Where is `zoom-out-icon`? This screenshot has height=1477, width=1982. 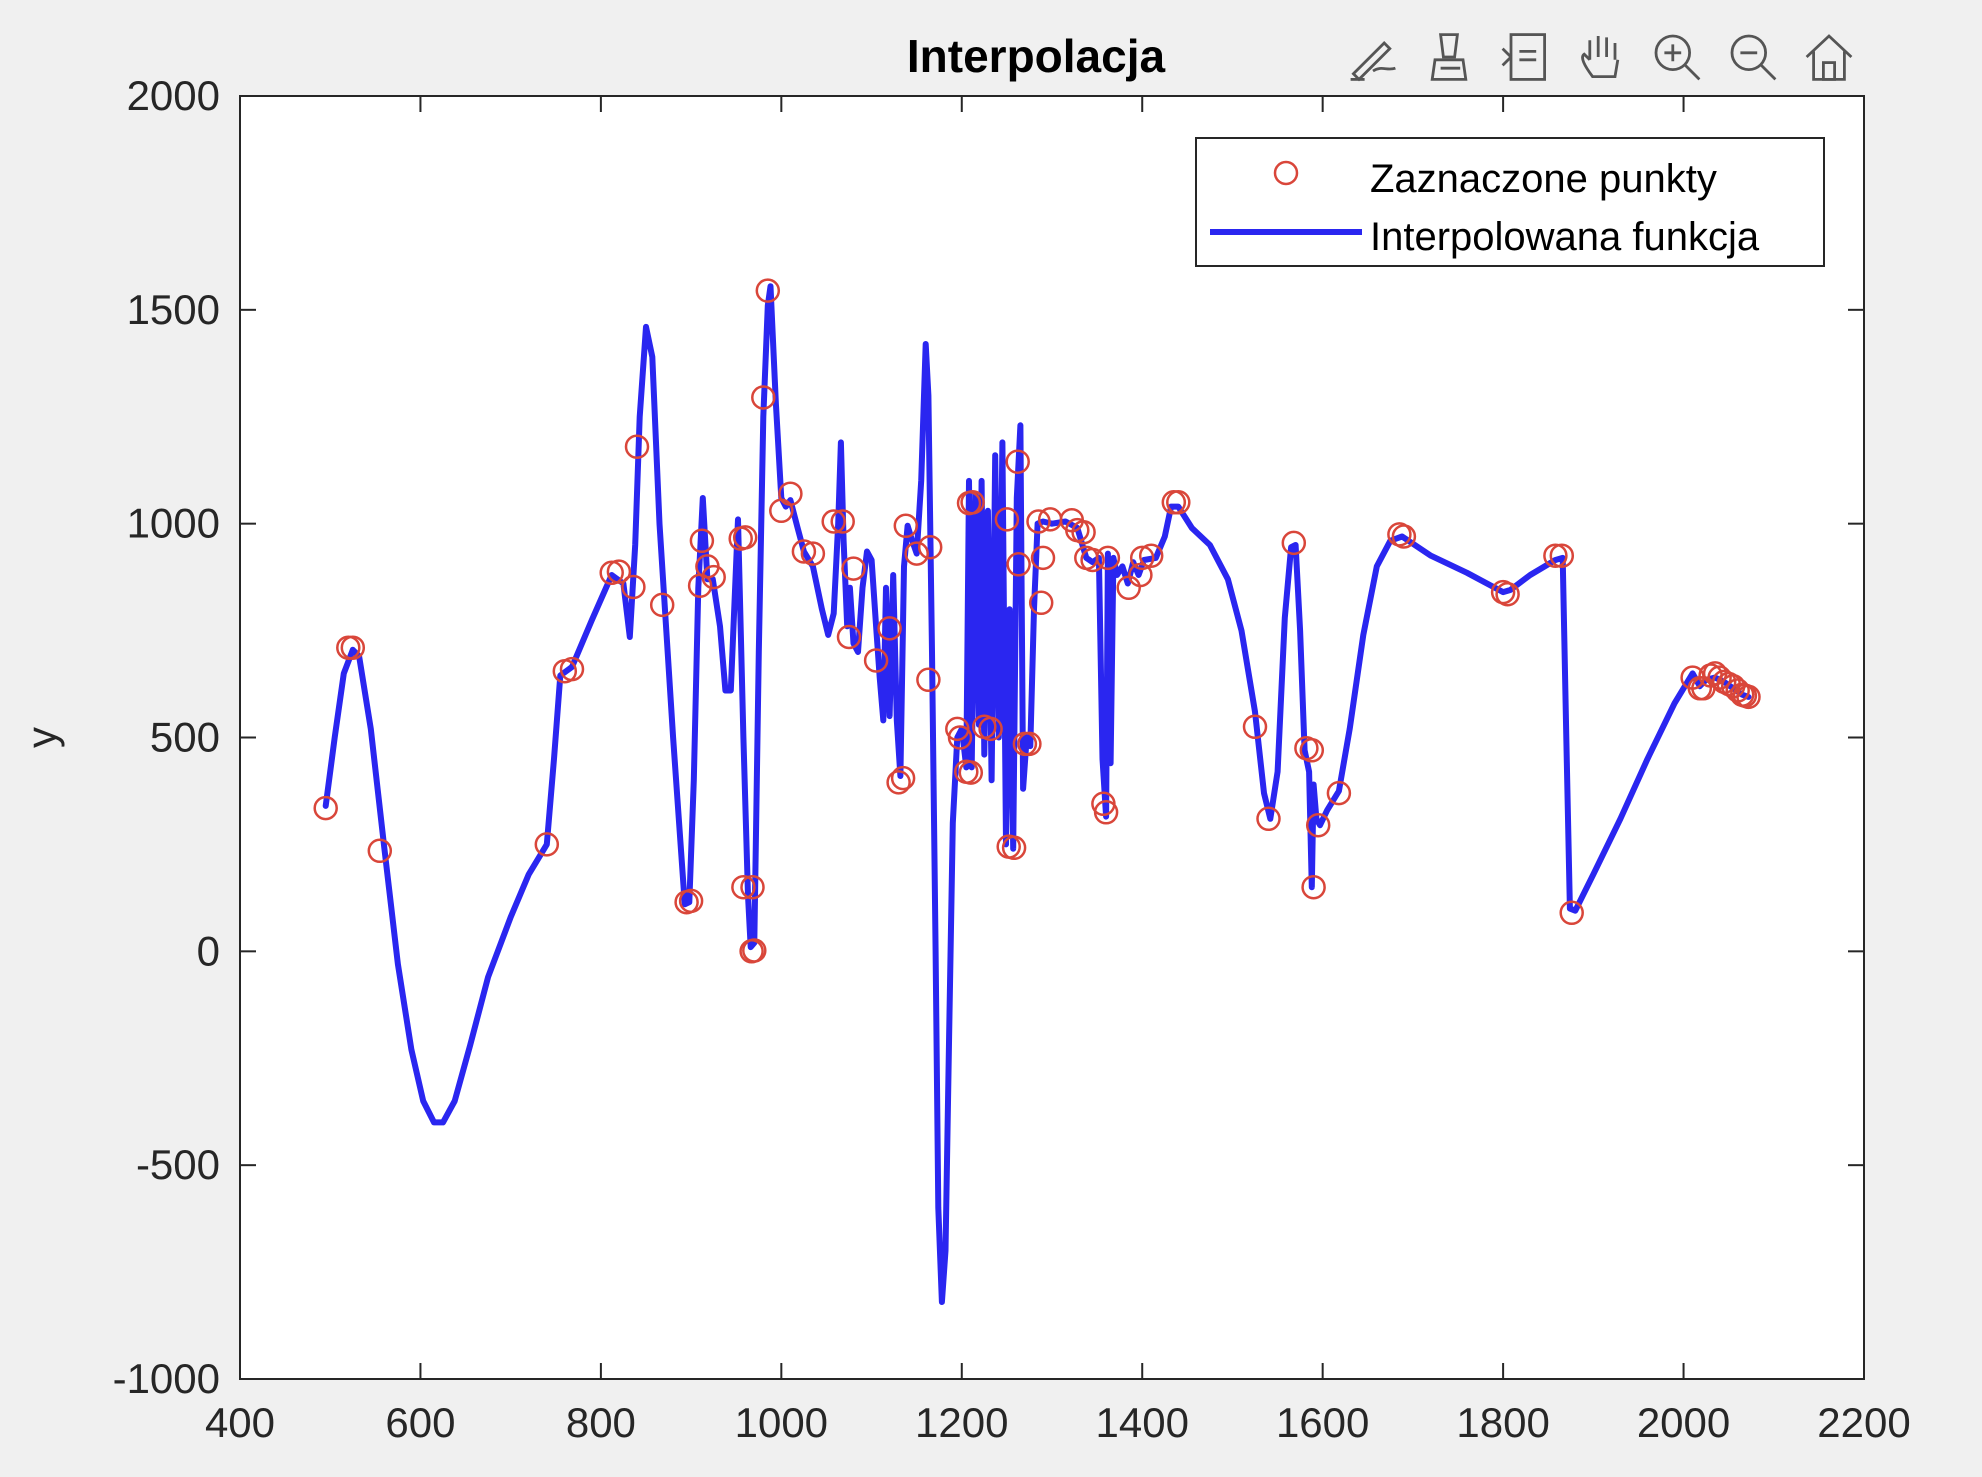
zoom-out-icon is located at coordinates (1753, 57).